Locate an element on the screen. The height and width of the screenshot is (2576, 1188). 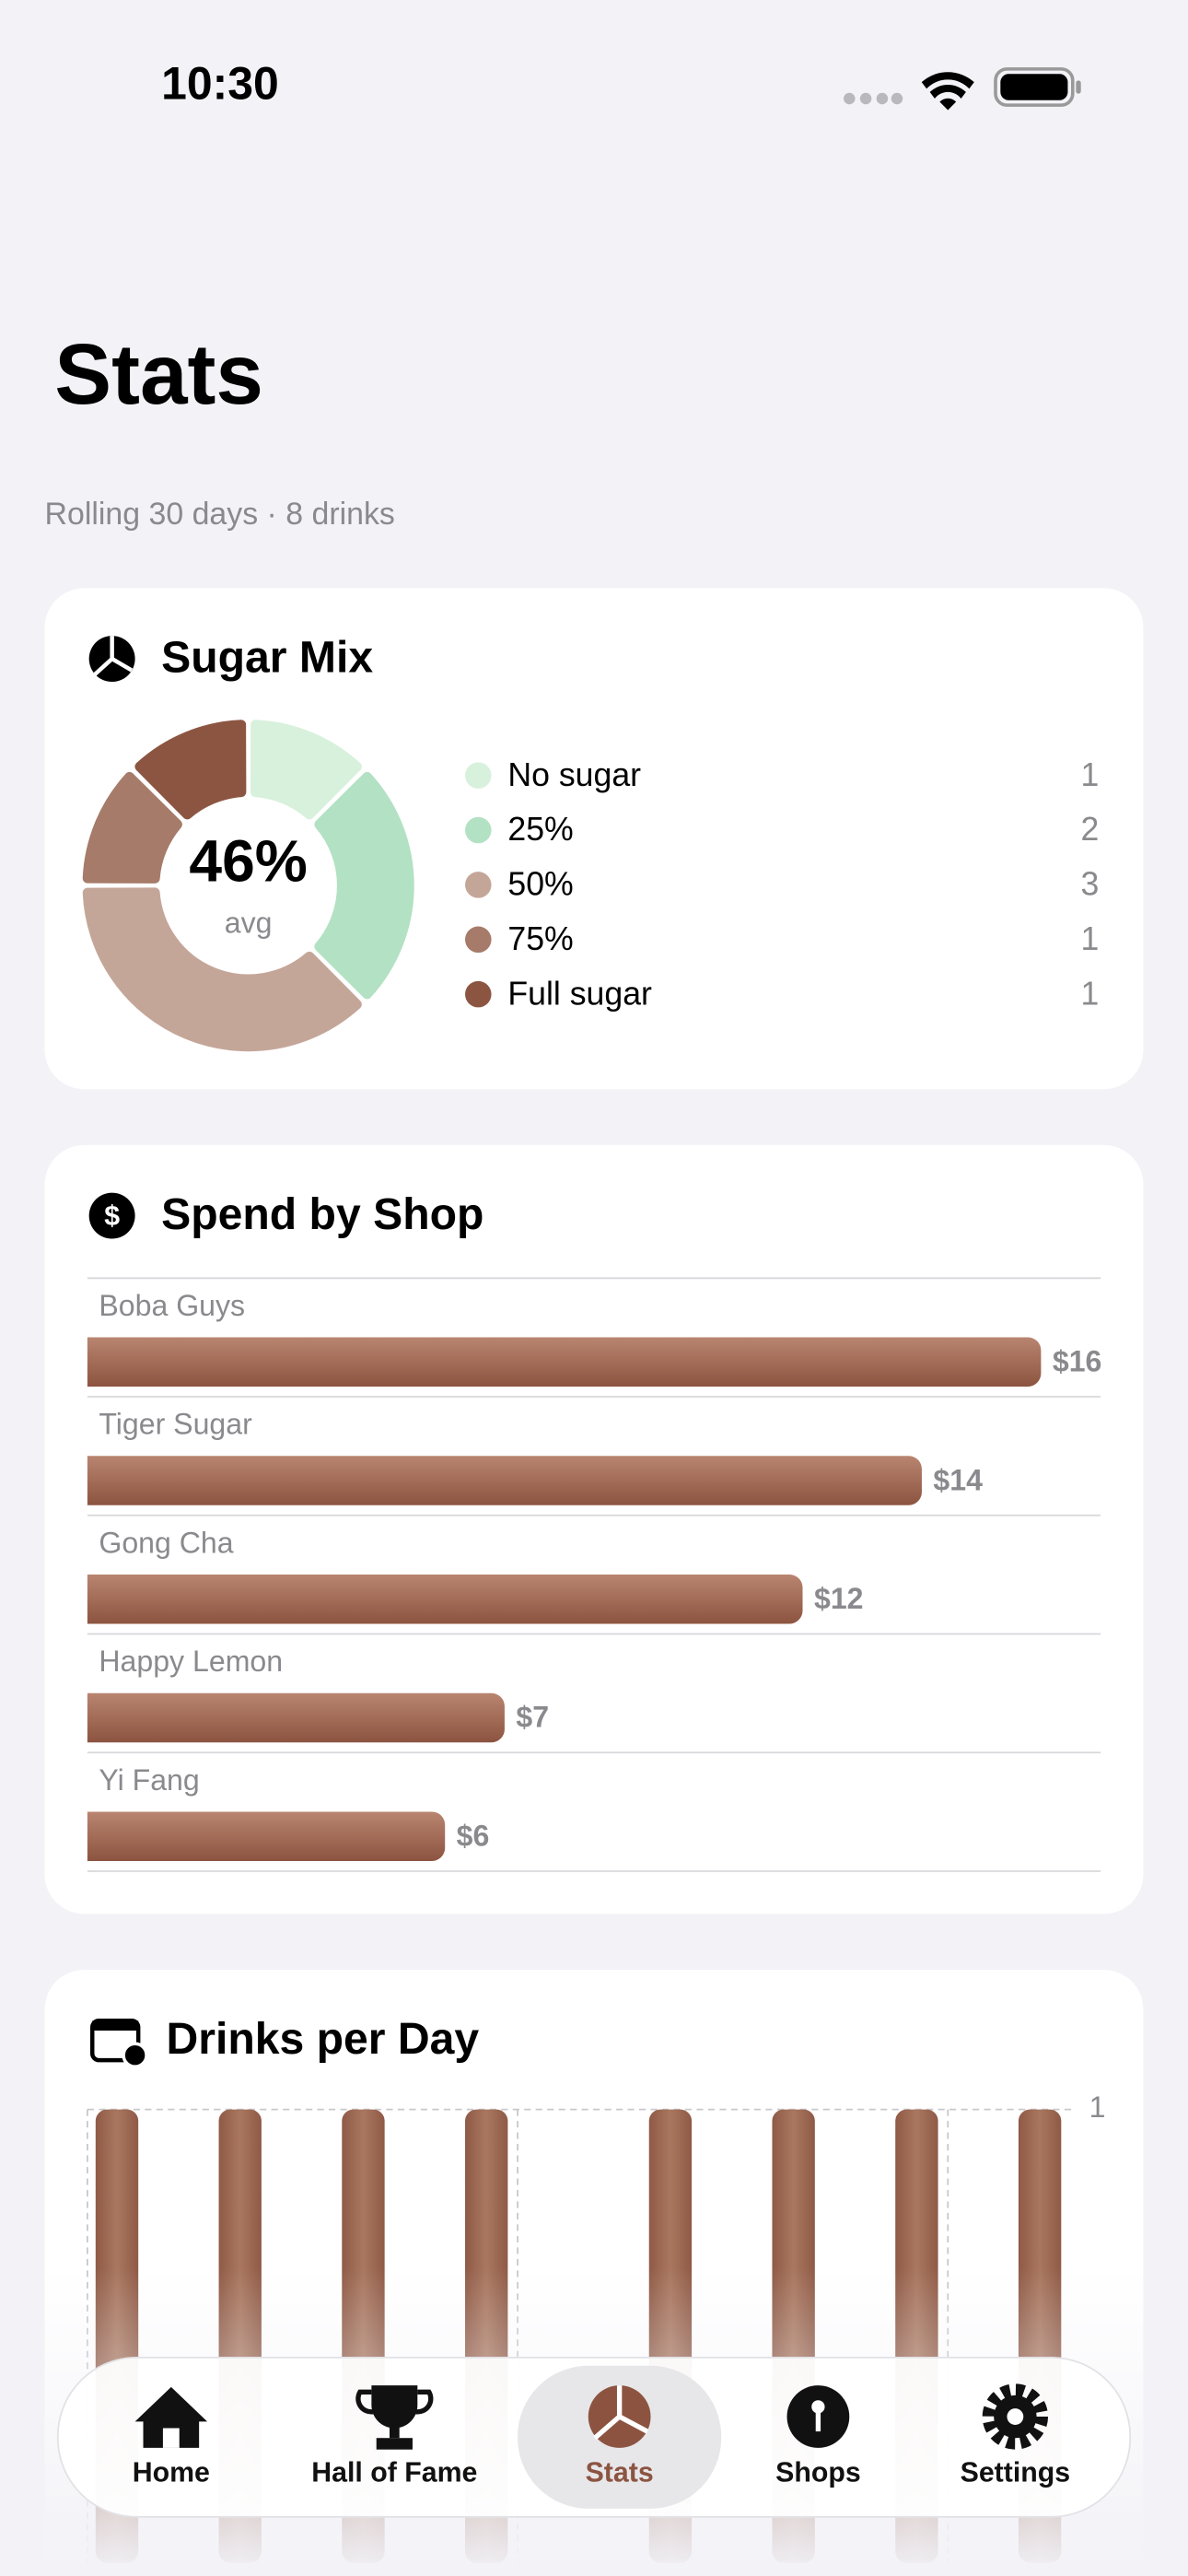
shop-name: Yi Fang is located at coordinates (149, 1780).